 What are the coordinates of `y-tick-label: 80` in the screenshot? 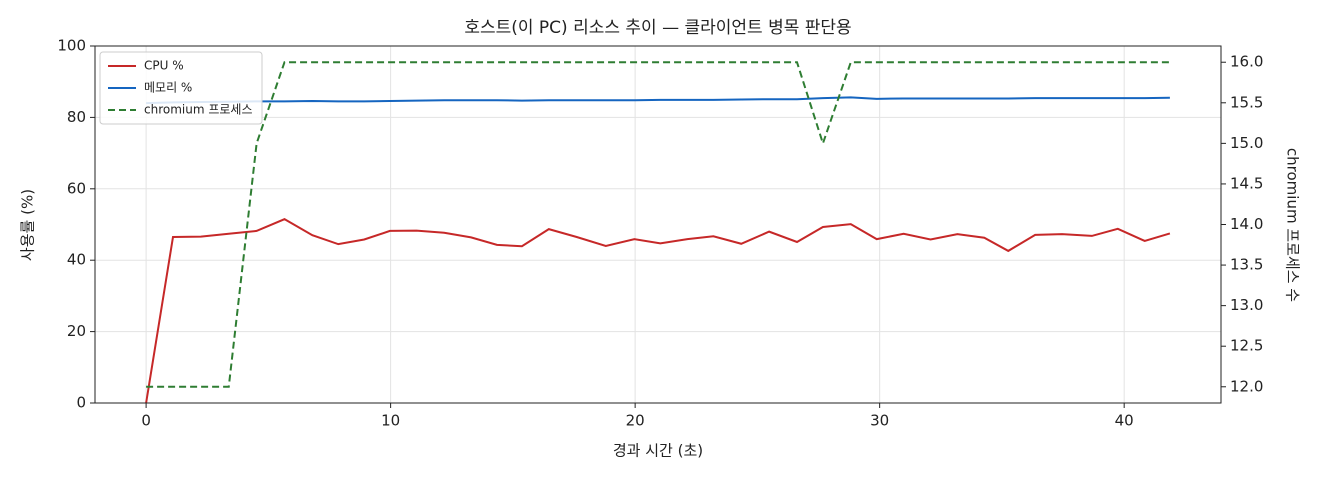 It's located at (76, 117).